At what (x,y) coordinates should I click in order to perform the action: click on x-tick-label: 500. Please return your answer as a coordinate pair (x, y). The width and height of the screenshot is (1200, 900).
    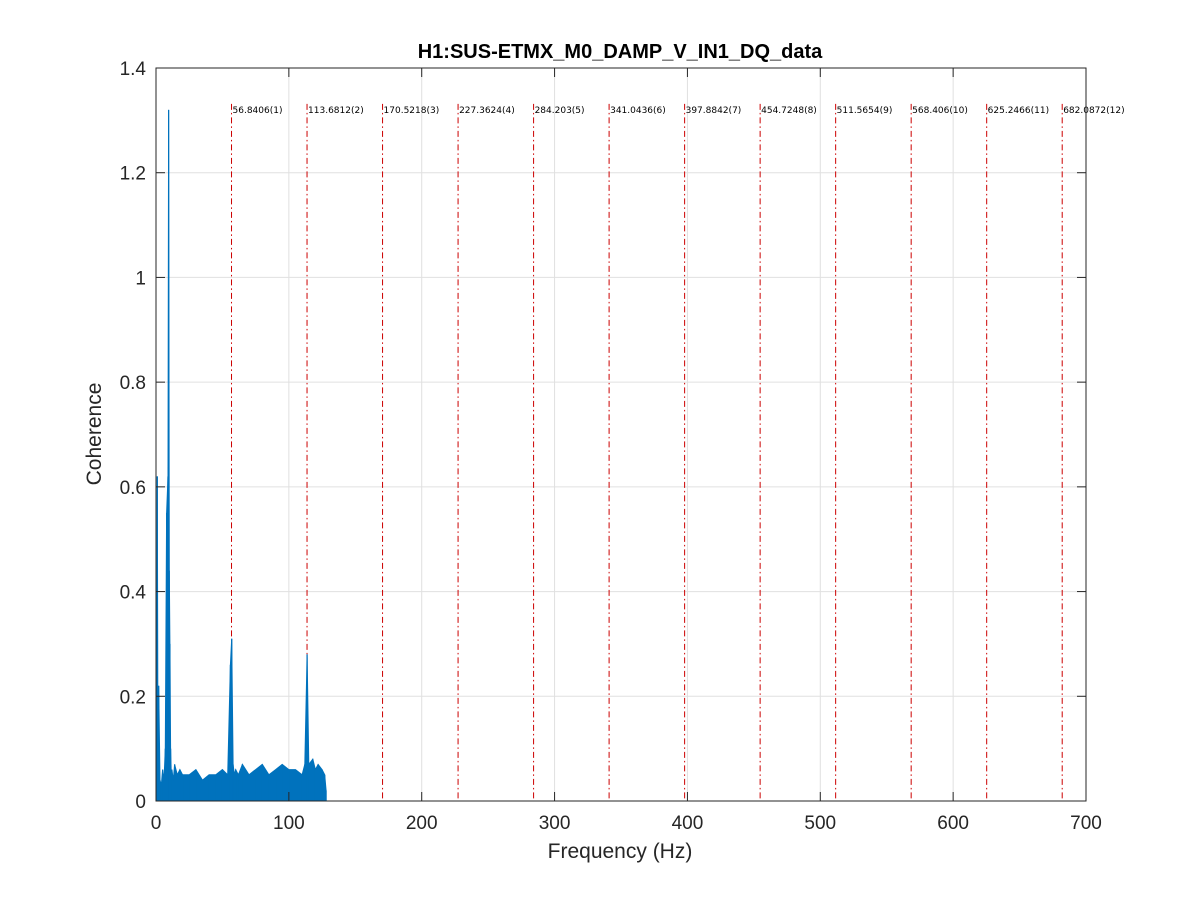
    Looking at the image, I should click on (820, 823).